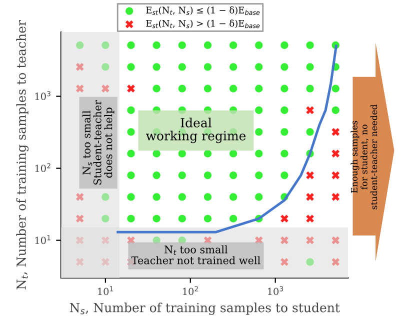  What do you see at coordinates (205, 308) in the screenshot?
I see `x-axis-title: N$_{s}$, Number of training samples to student` at bounding box center [205, 308].